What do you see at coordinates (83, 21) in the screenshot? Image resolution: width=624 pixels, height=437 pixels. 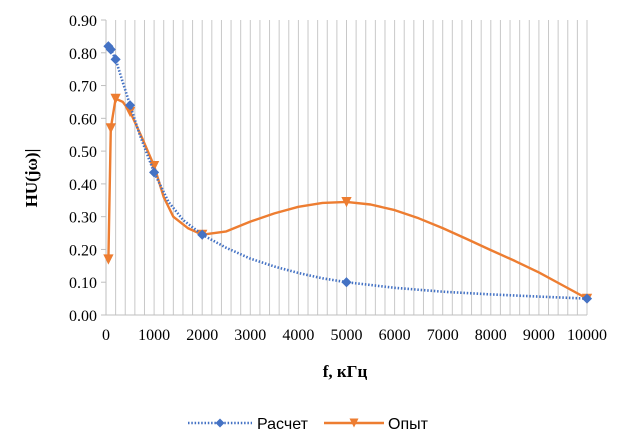 I see `y-tick-label: 0.90` at bounding box center [83, 21].